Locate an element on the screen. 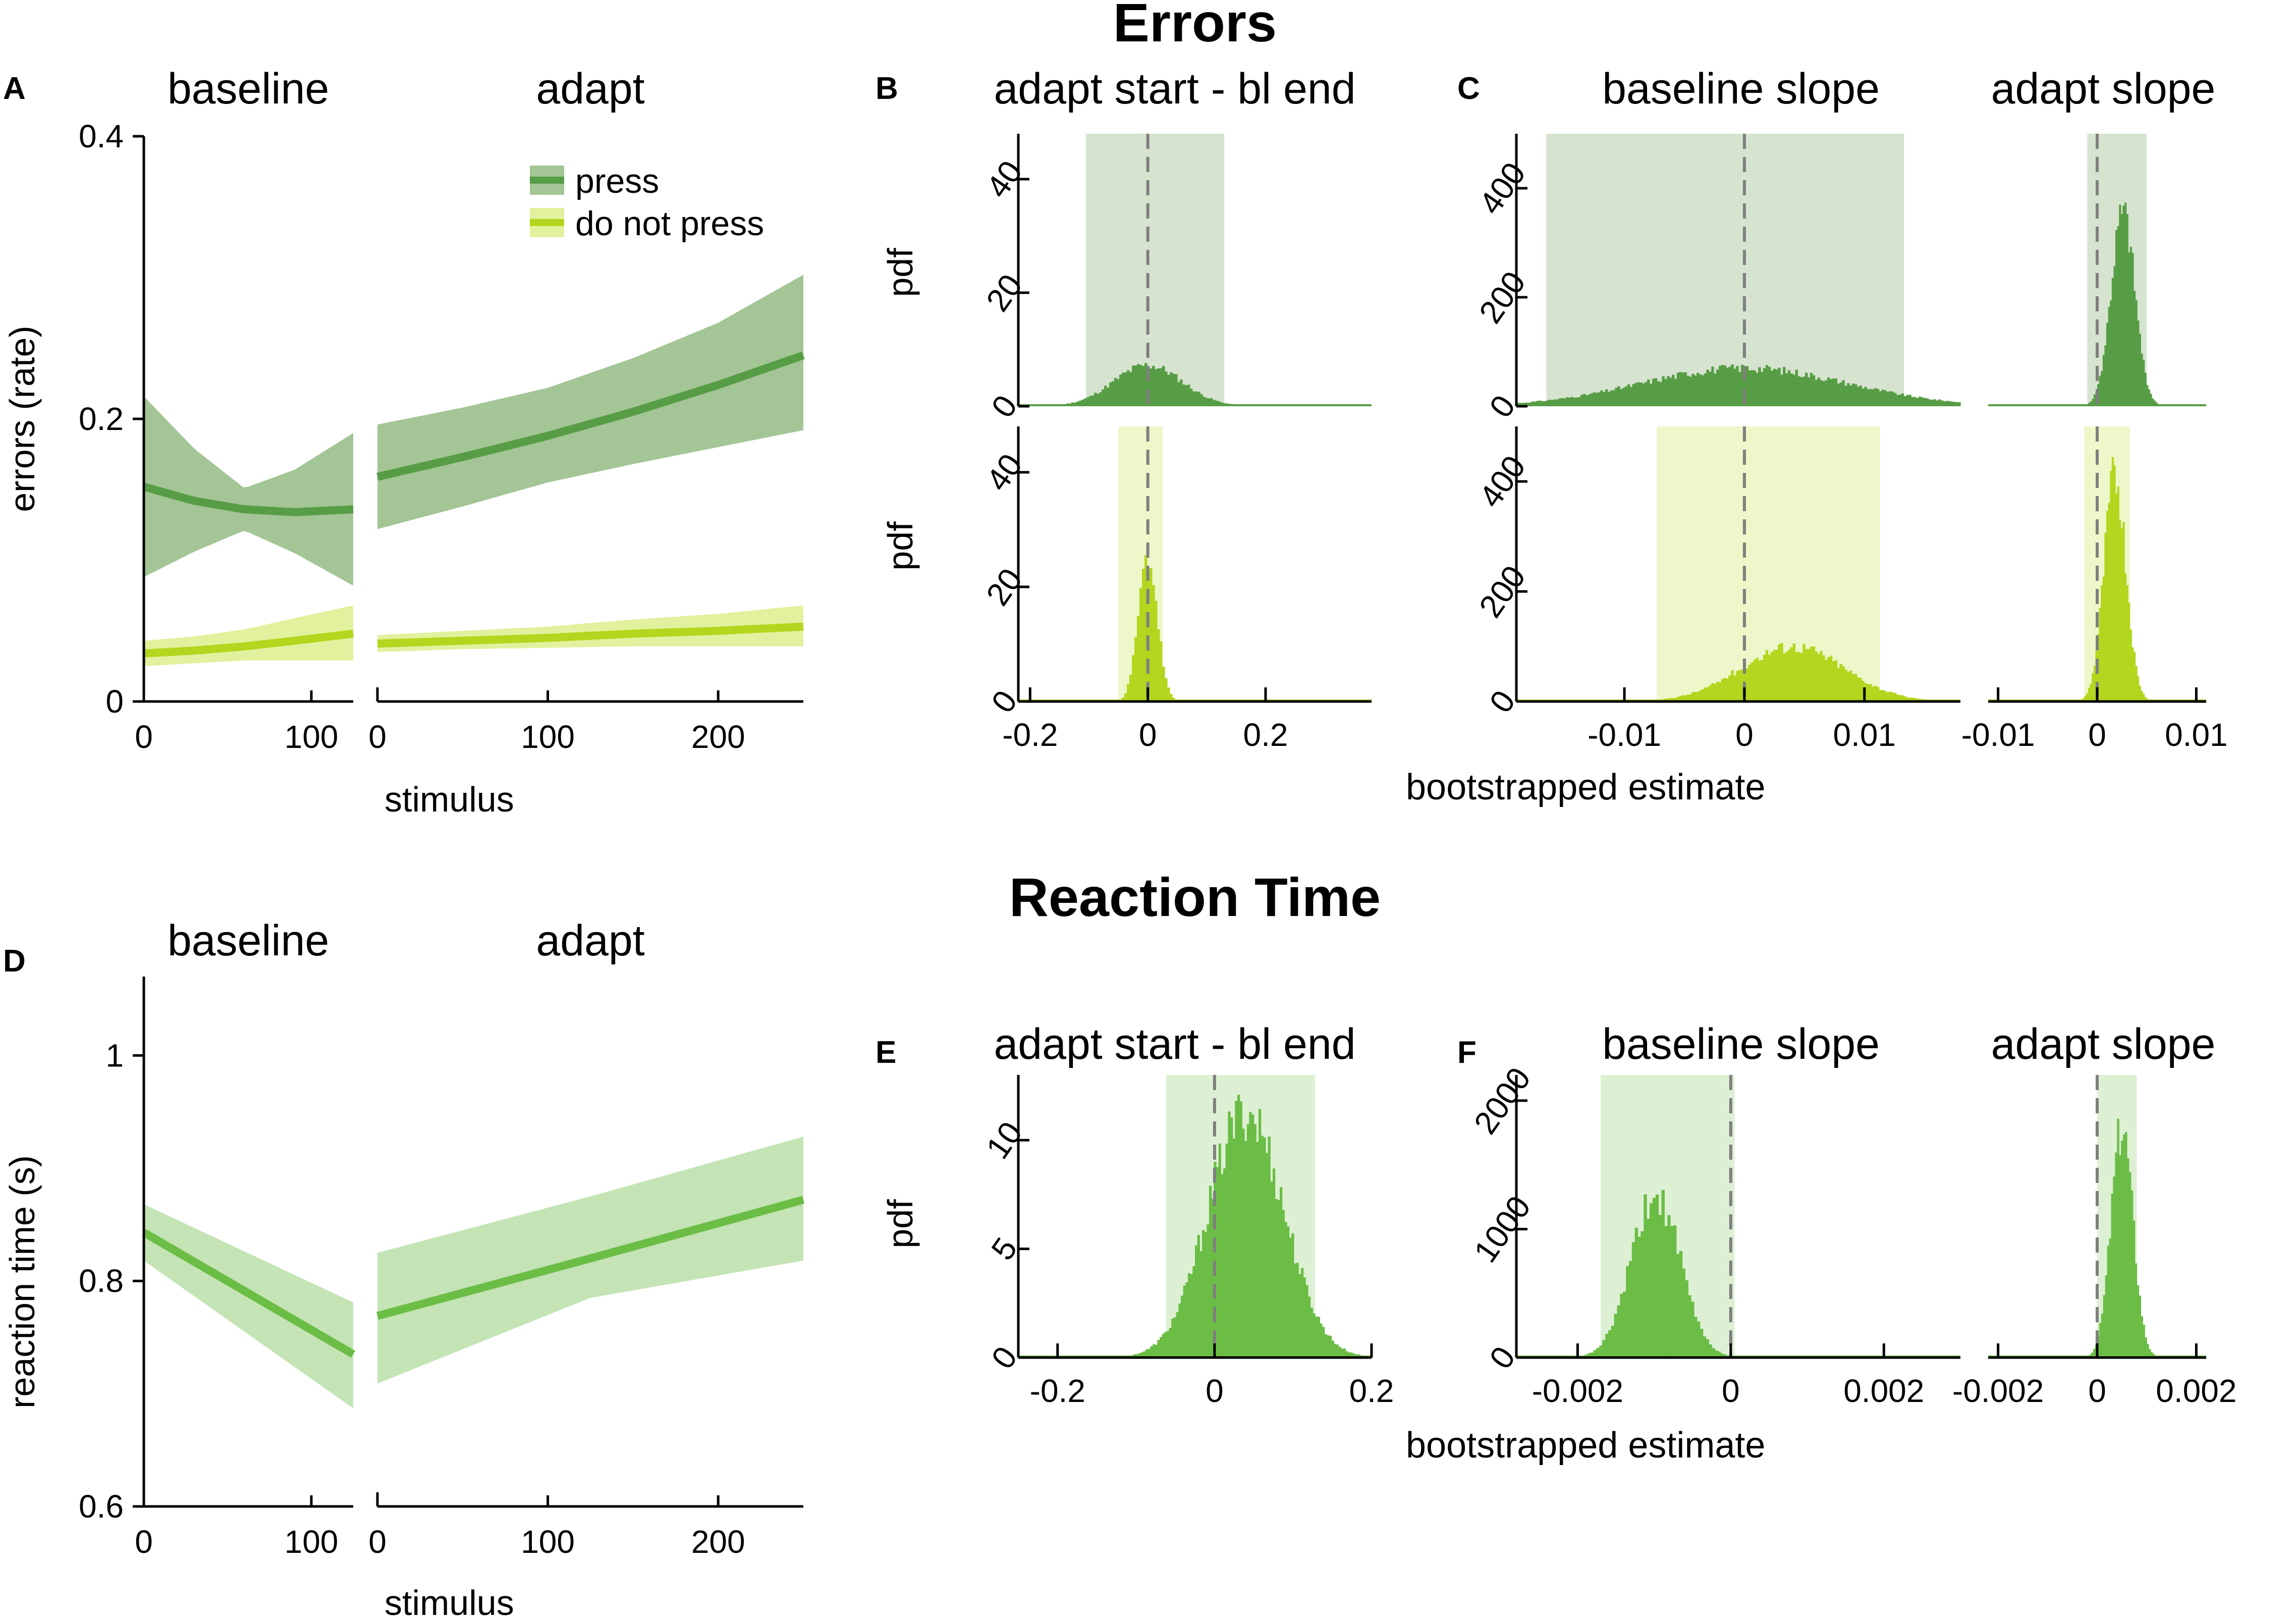 This screenshot has height=1622, width=2296. panel-a-legend: press do not press is located at coordinates (647, 202).